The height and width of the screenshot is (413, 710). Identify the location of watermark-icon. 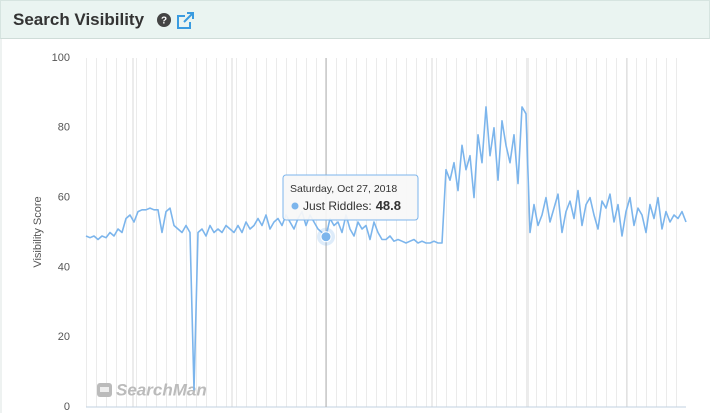
(104, 390).